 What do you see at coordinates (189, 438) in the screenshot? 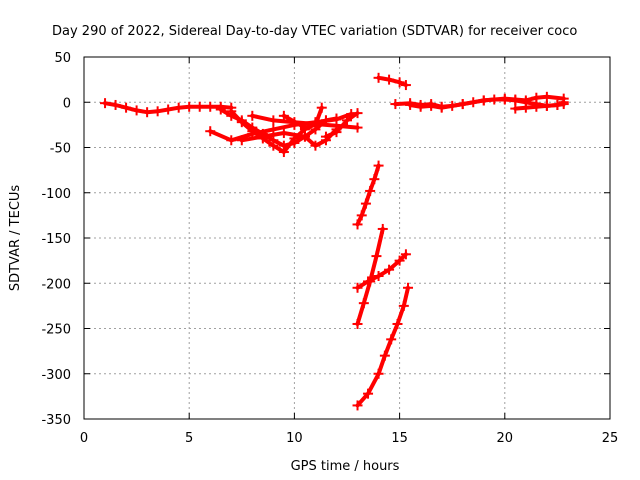
I see `x-tick-label: 5` at bounding box center [189, 438].